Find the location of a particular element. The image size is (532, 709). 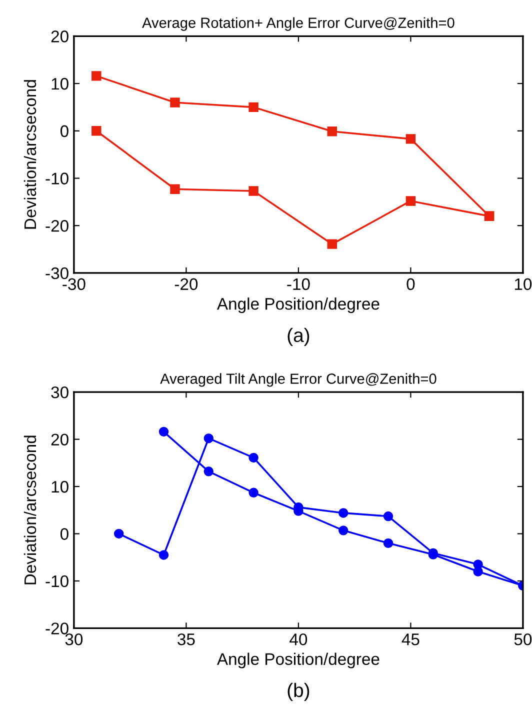

x-tick-label: -20 is located at coordinates (186, 284).